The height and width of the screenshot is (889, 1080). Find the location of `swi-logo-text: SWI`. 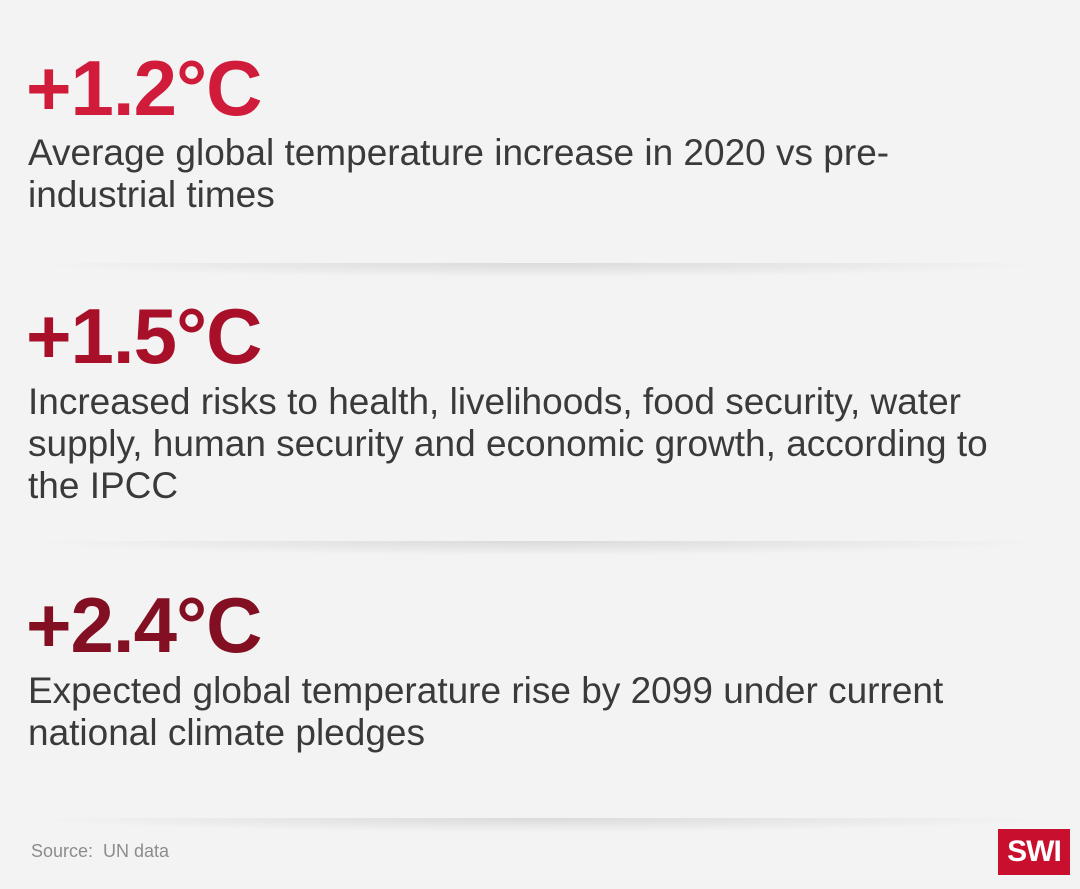

swi-logo-text: SWI is located at coordinates (1034, 851).